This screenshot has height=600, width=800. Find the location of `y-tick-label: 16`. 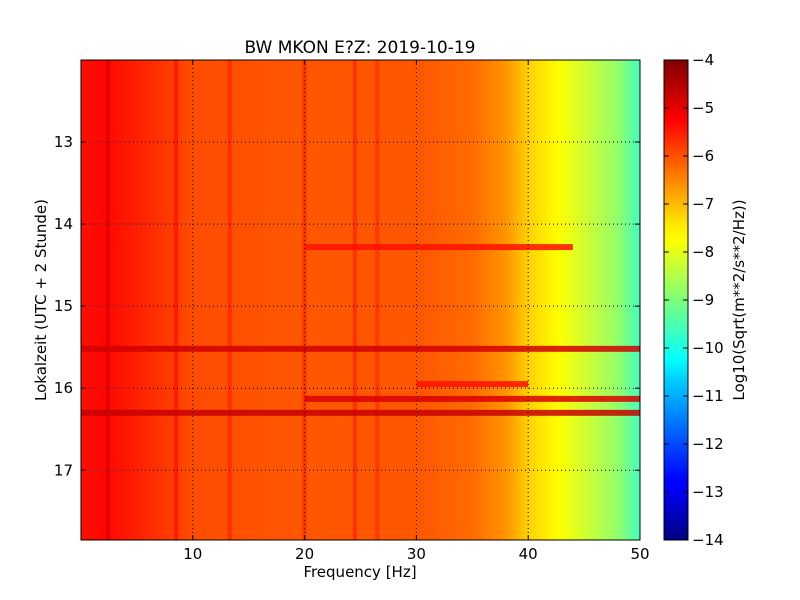

y-tick-label: 16 is located at coordinates (63, 388).